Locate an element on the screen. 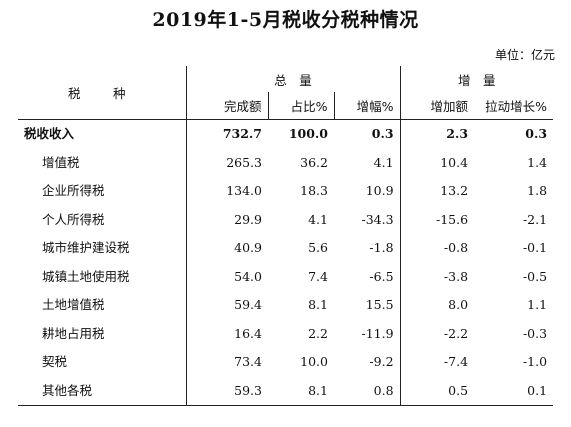  cell-increase: -15.6 is located at coordinates (452, 219).